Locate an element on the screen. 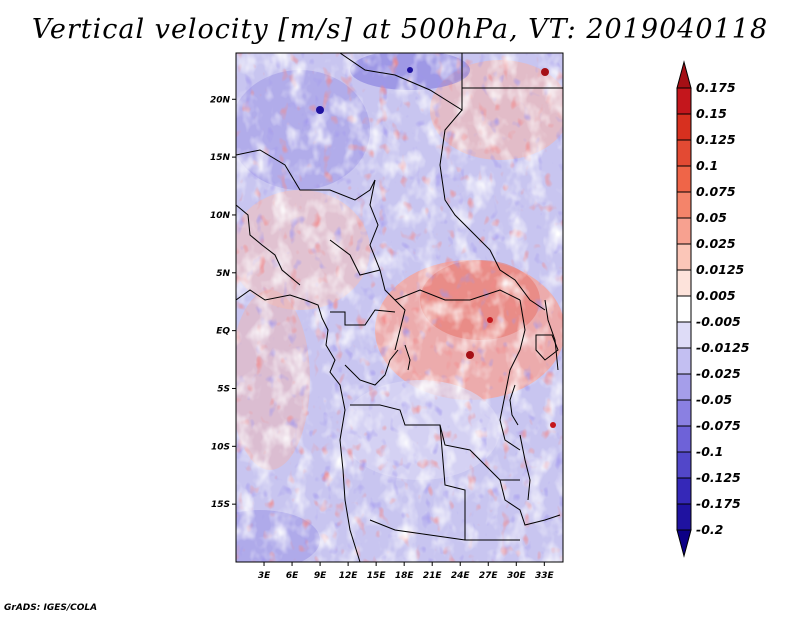  colorbar-label: 0.05 is located at coordinates (711, 217).